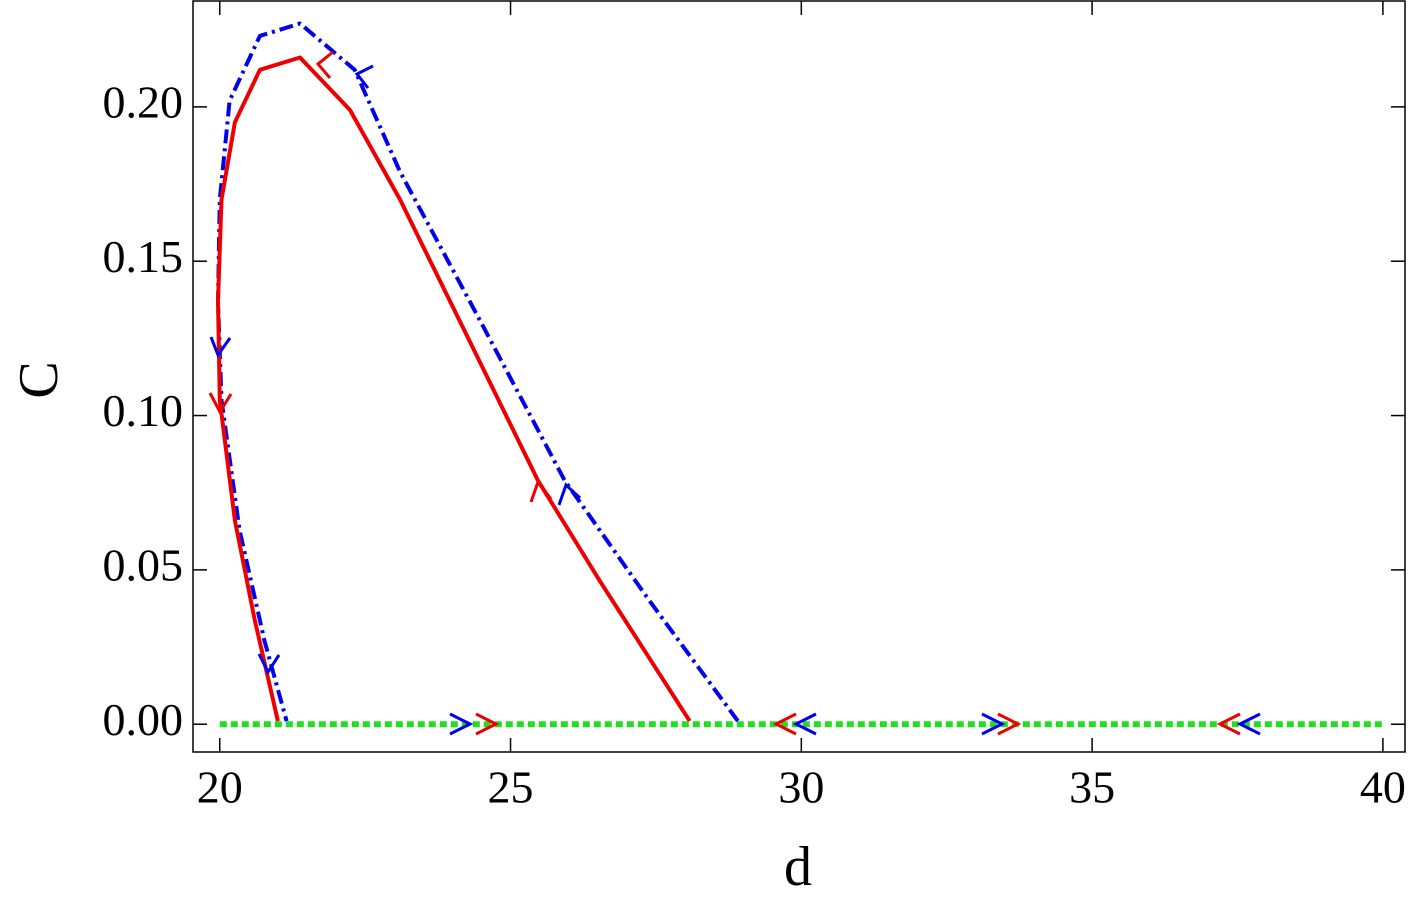 This screenshot has height=904, width=1412. I want to click on x-axis-label: d, so click(798, 867).